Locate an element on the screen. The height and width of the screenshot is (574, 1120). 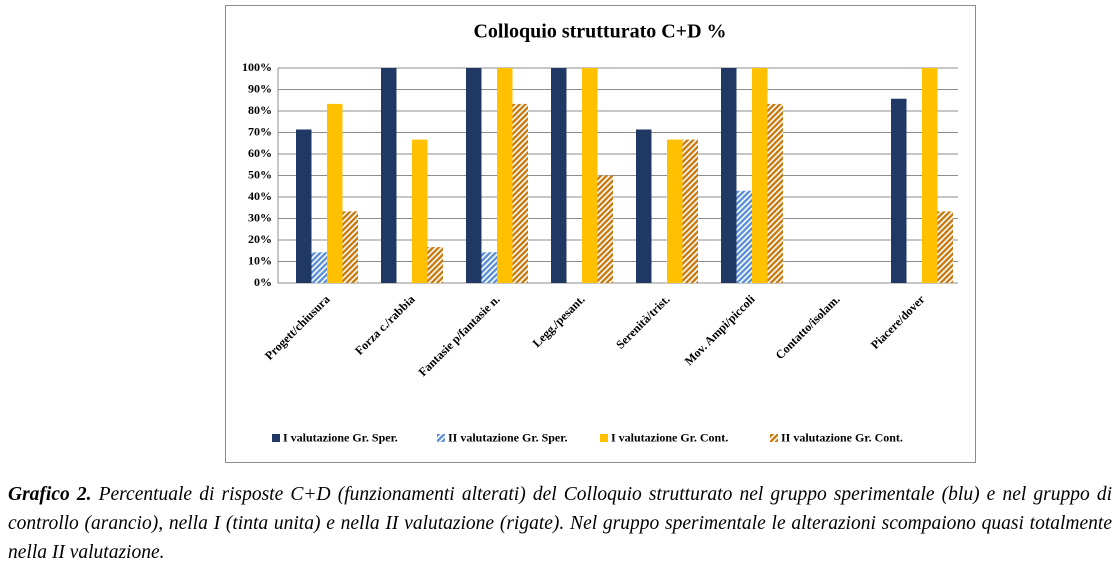
legend-label: I valutazione Gr. Cont. is located at coordinates (669, 437).